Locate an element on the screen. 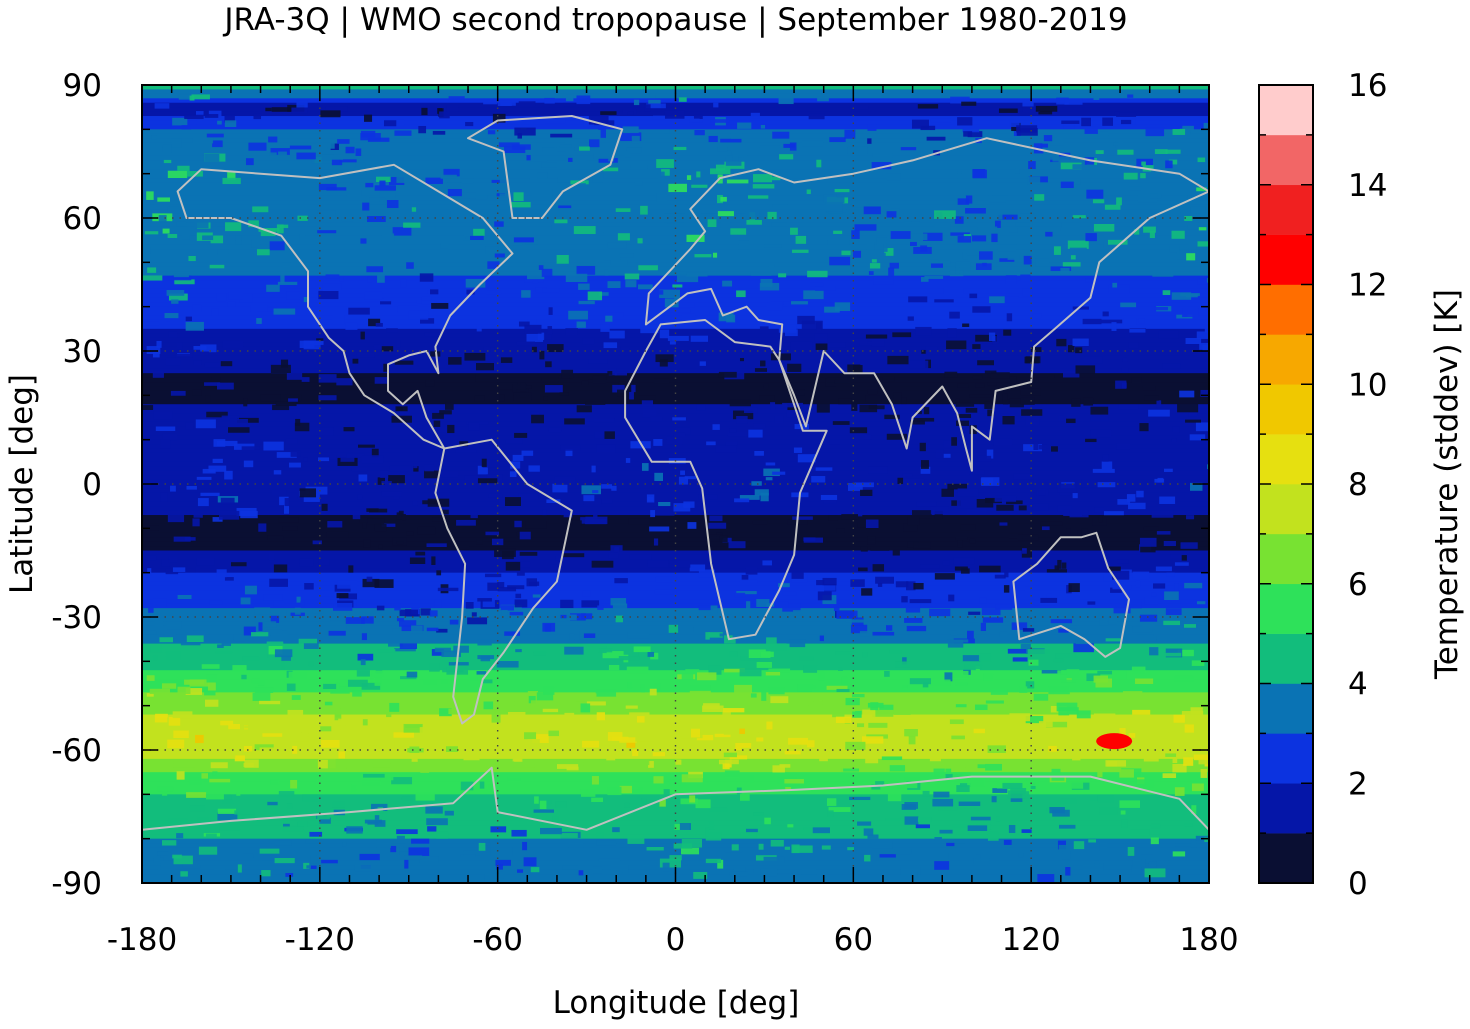 The height and width of the screenshot is (1029, 1470). field-cell-1964 is located at coordinates (308, 493).